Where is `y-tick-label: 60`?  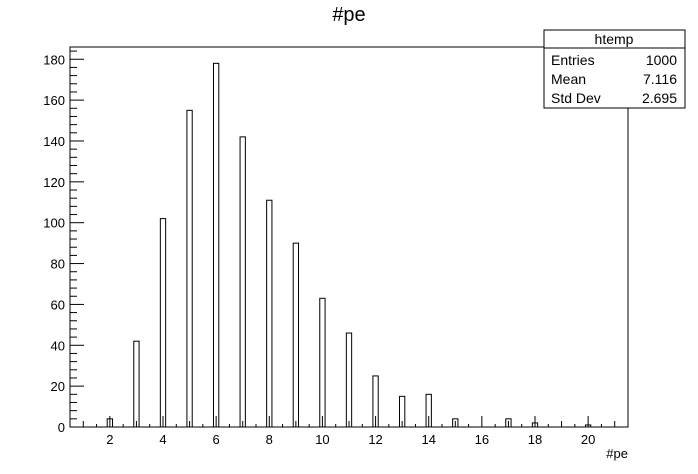
y-tick-label: 60 is located at coordinates (58, 304).